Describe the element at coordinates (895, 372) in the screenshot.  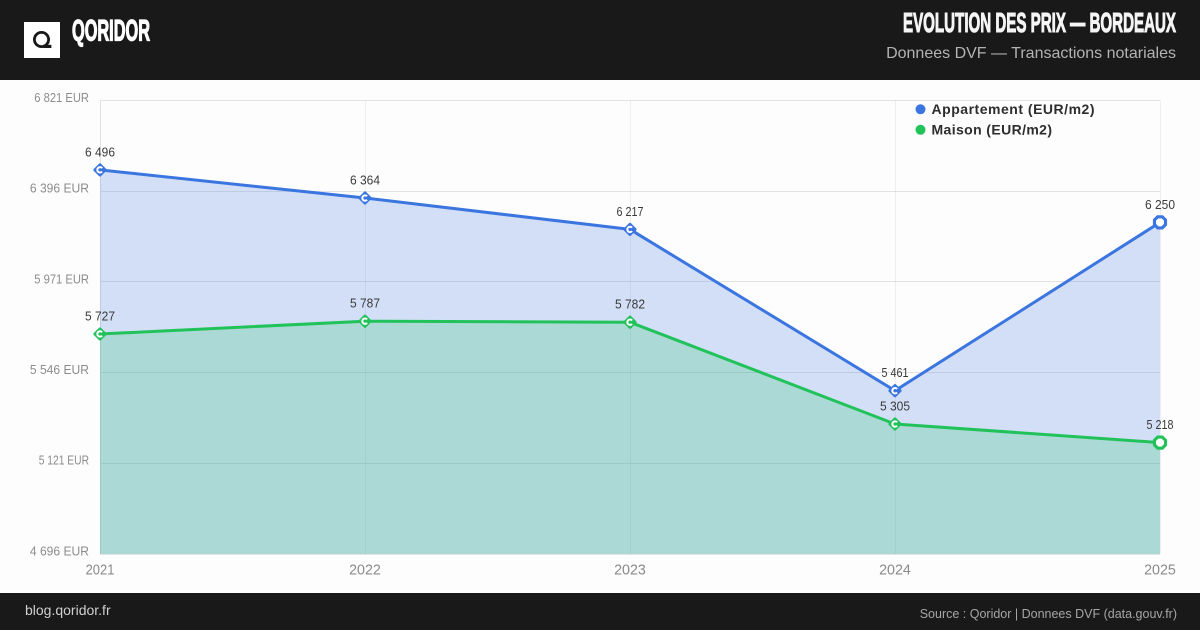
I see `svg-text: 5 461` at that location.